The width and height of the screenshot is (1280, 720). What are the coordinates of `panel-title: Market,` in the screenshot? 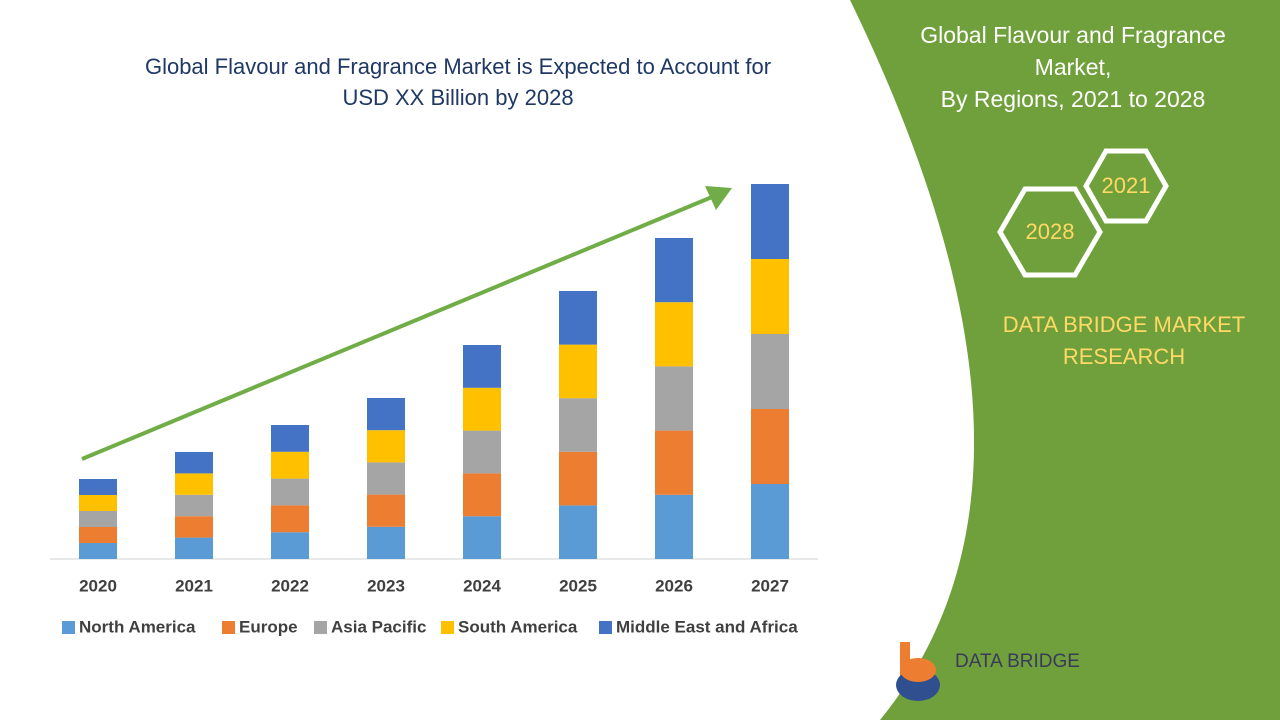 It's located at (1073, 67).